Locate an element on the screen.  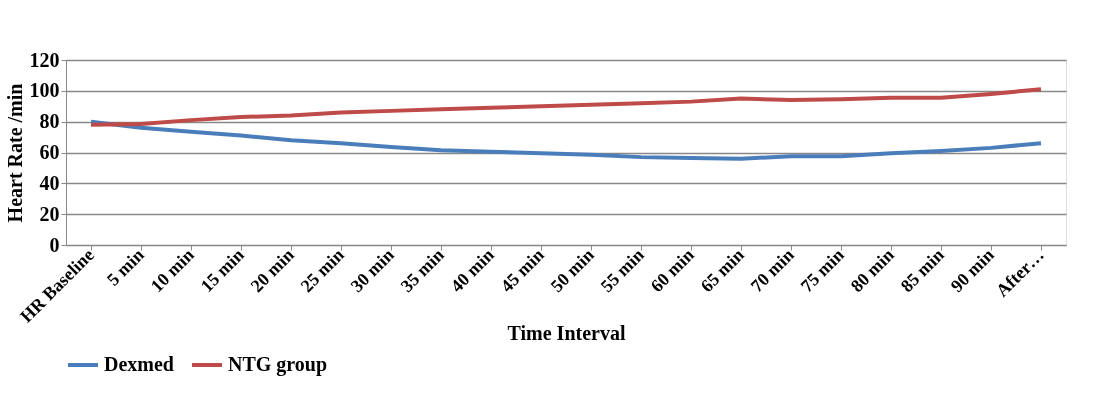
x-tick-label: 90 min is located at coordinates (972, 270).